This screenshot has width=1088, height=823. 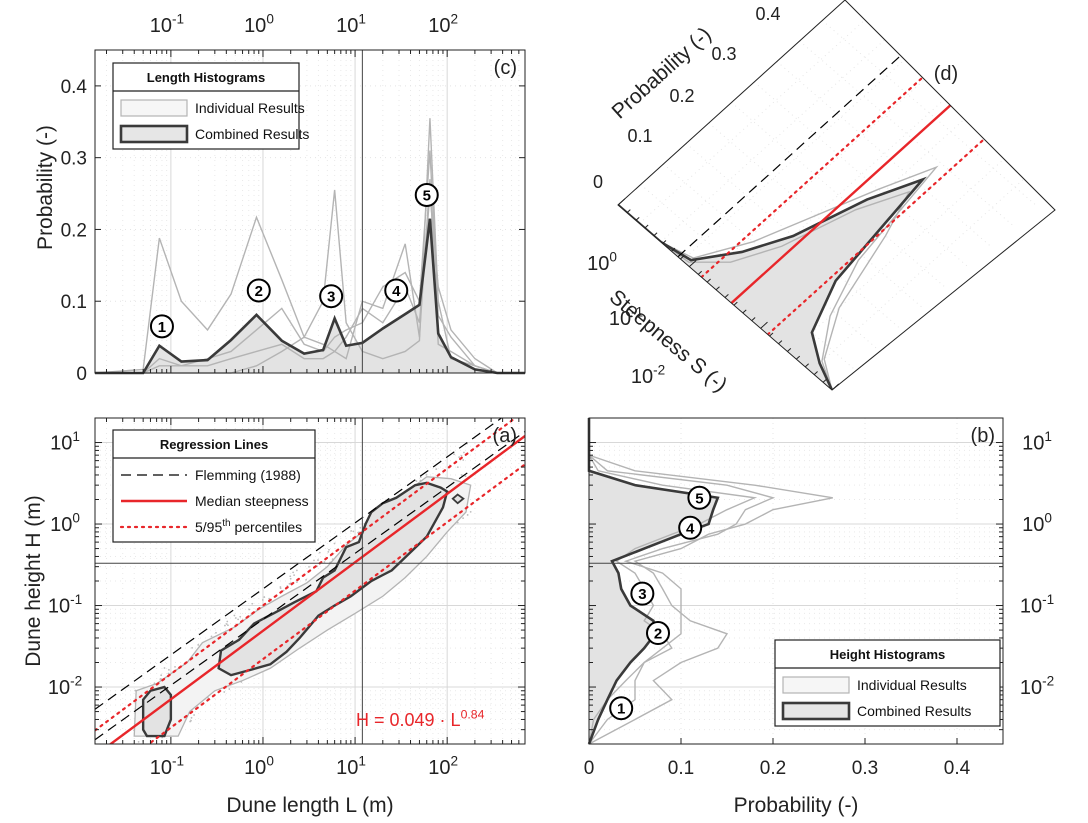 What do you see at coordinates (258, 290) in the screenshot?
I see `c-marker-2-ring` at bounding box center [258, 290].